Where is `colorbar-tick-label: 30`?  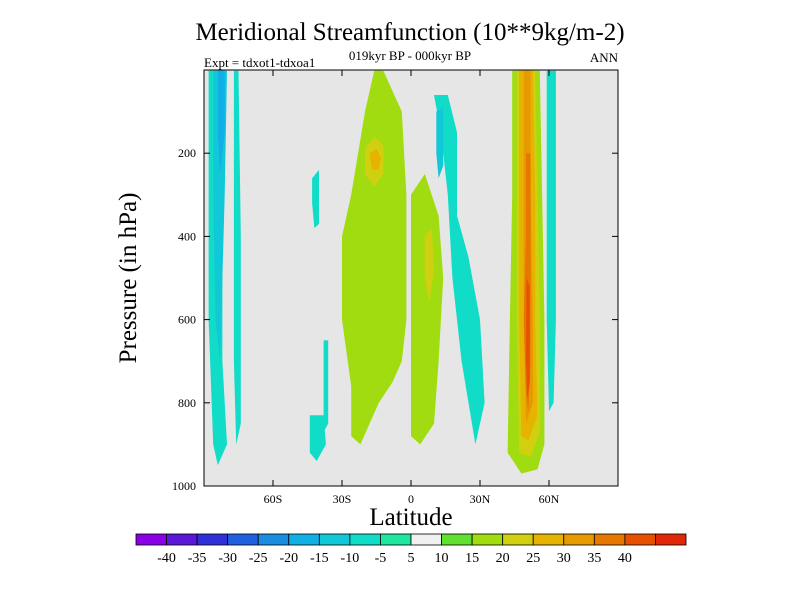
colorbar-tick-label: 30 is located at coordinates (564, 558).